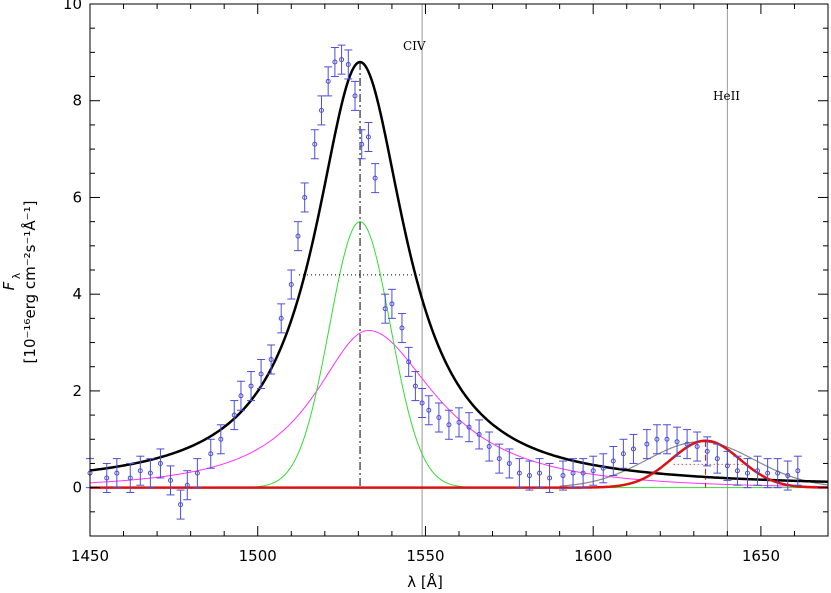 The height and width of the screenshot is (593, 831). What do you see at coordinates (459, 464) in the screenshot?
I see `heii-fit-curve` at bounding box center [459, 464].